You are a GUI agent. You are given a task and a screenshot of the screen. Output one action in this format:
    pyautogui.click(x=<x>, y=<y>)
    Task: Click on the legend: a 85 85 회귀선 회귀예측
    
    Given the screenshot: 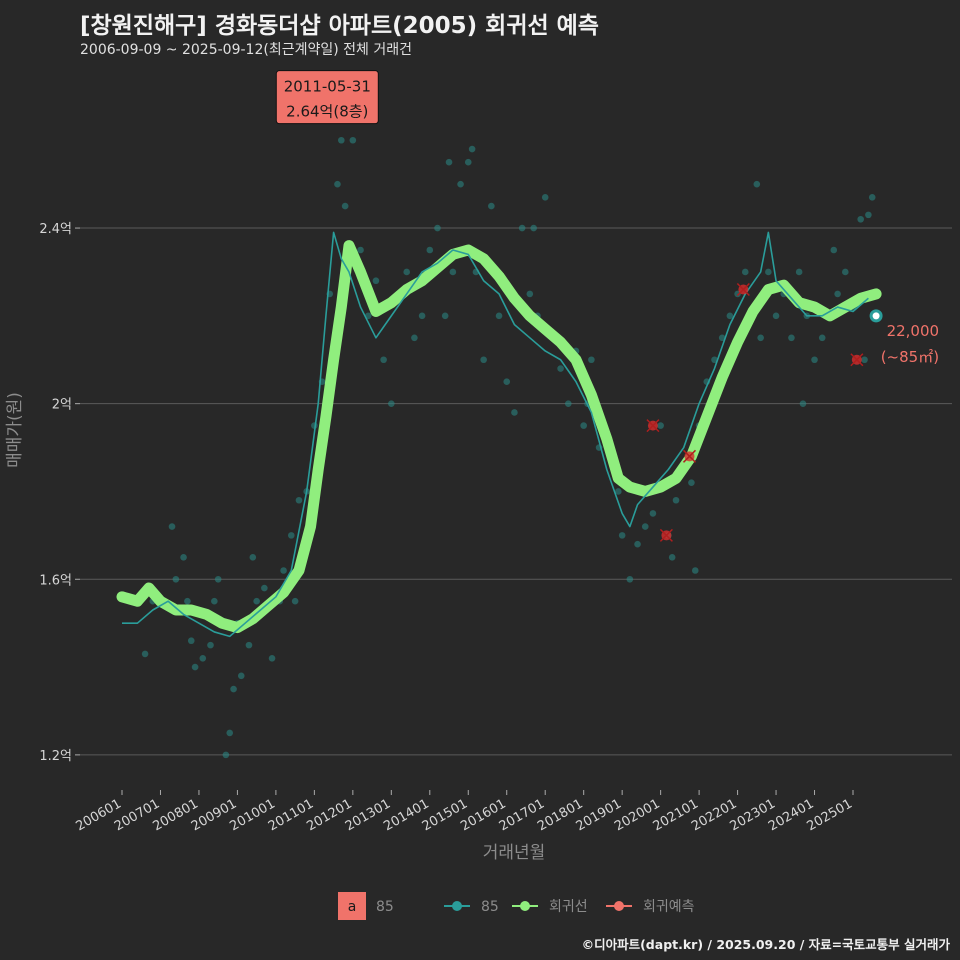 What is the action you would take?
    pyautogui.click(x=516, y=906)
    